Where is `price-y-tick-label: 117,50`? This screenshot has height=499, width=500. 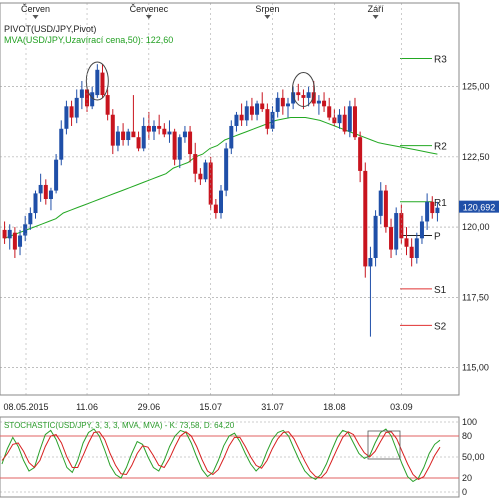 price-y-tick-label: 117,50 is located at coordinates (475, 297).